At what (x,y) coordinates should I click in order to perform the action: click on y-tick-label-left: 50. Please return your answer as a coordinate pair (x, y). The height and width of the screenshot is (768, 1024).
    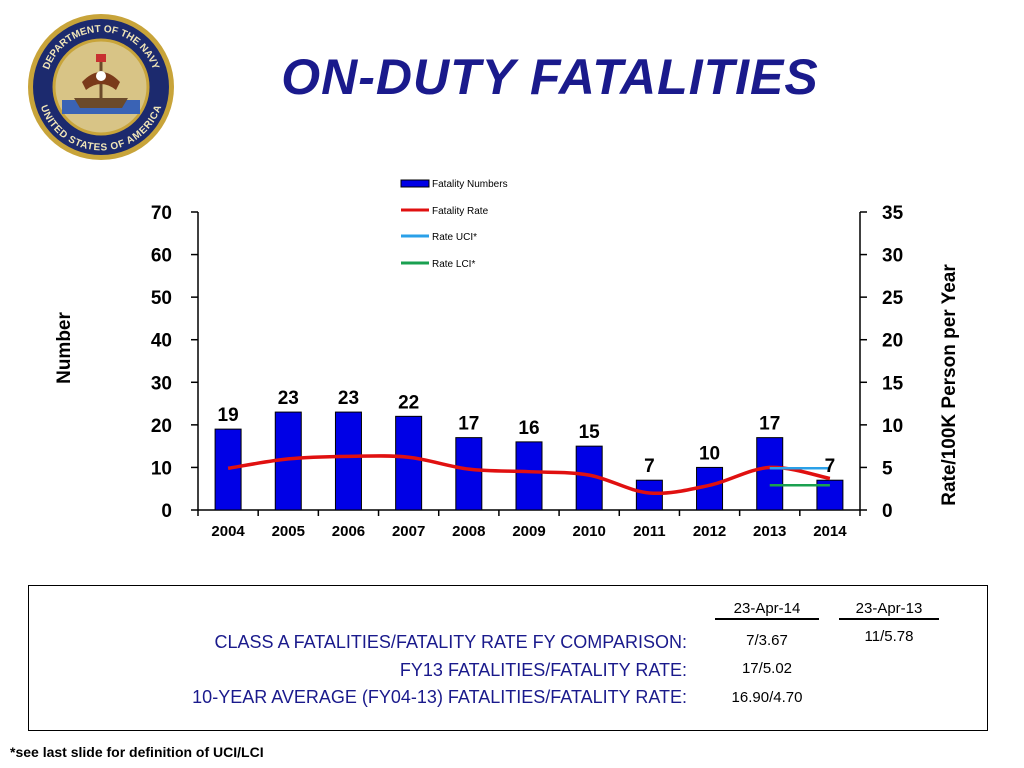
    Looking at the image, I should click on (161, 298).